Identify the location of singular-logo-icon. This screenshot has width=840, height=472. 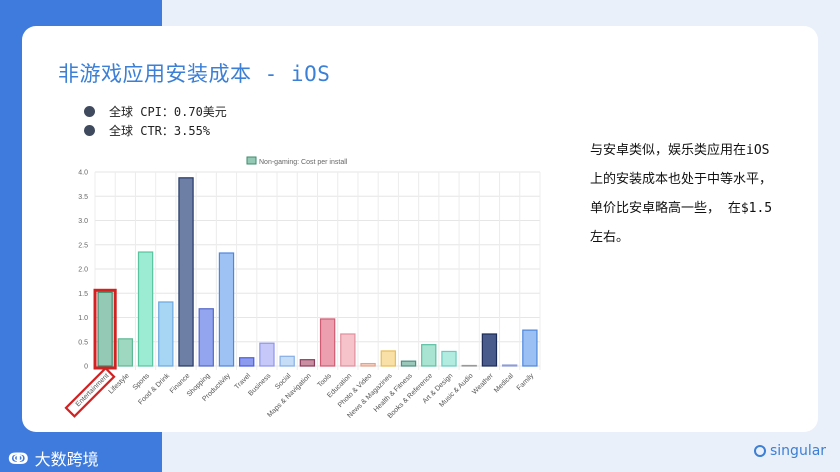
(760, 451).